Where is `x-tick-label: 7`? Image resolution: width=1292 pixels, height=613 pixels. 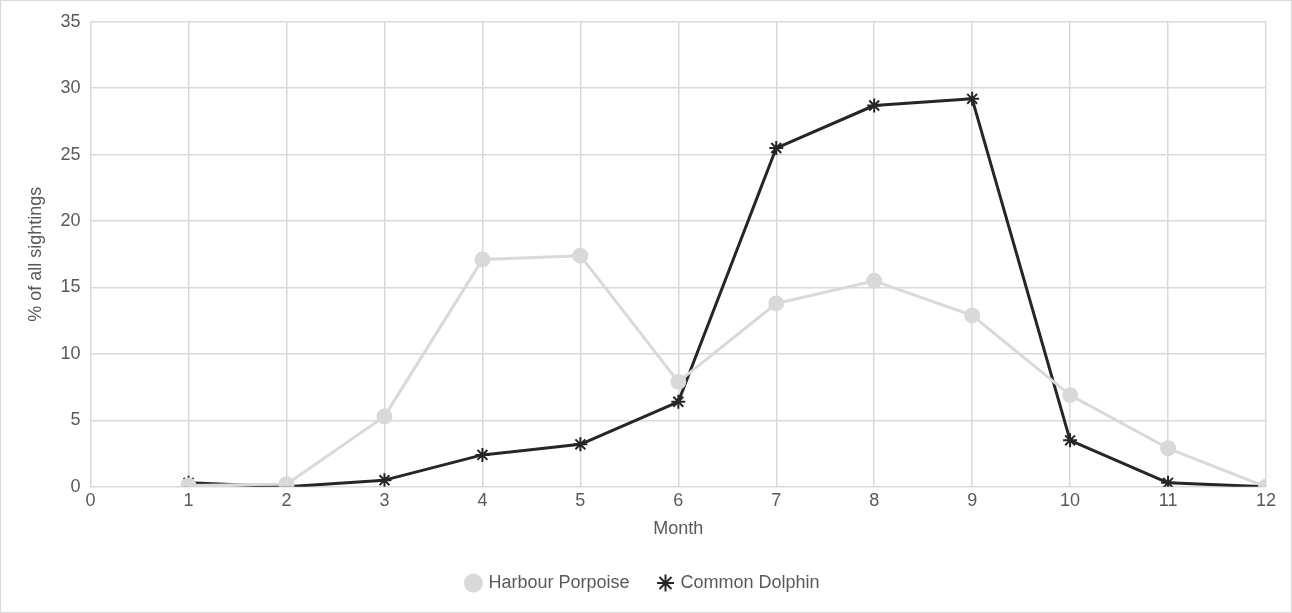 x-tick-label: 7 is located at coordinates (776, 499).